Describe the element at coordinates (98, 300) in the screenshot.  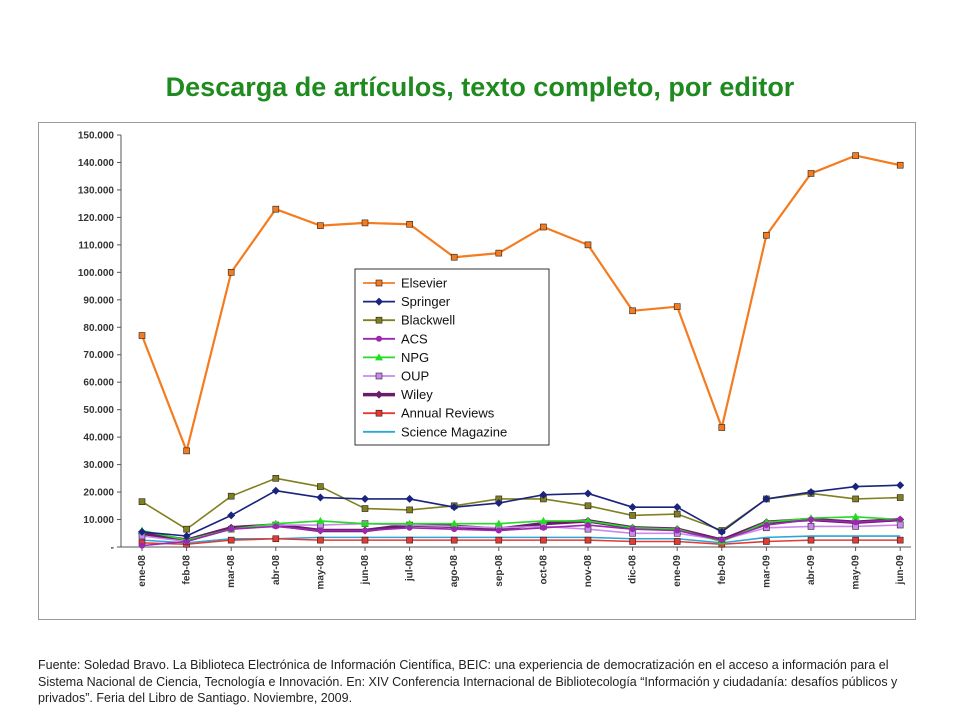
I see `y-tick-label: 90.000` at that location.